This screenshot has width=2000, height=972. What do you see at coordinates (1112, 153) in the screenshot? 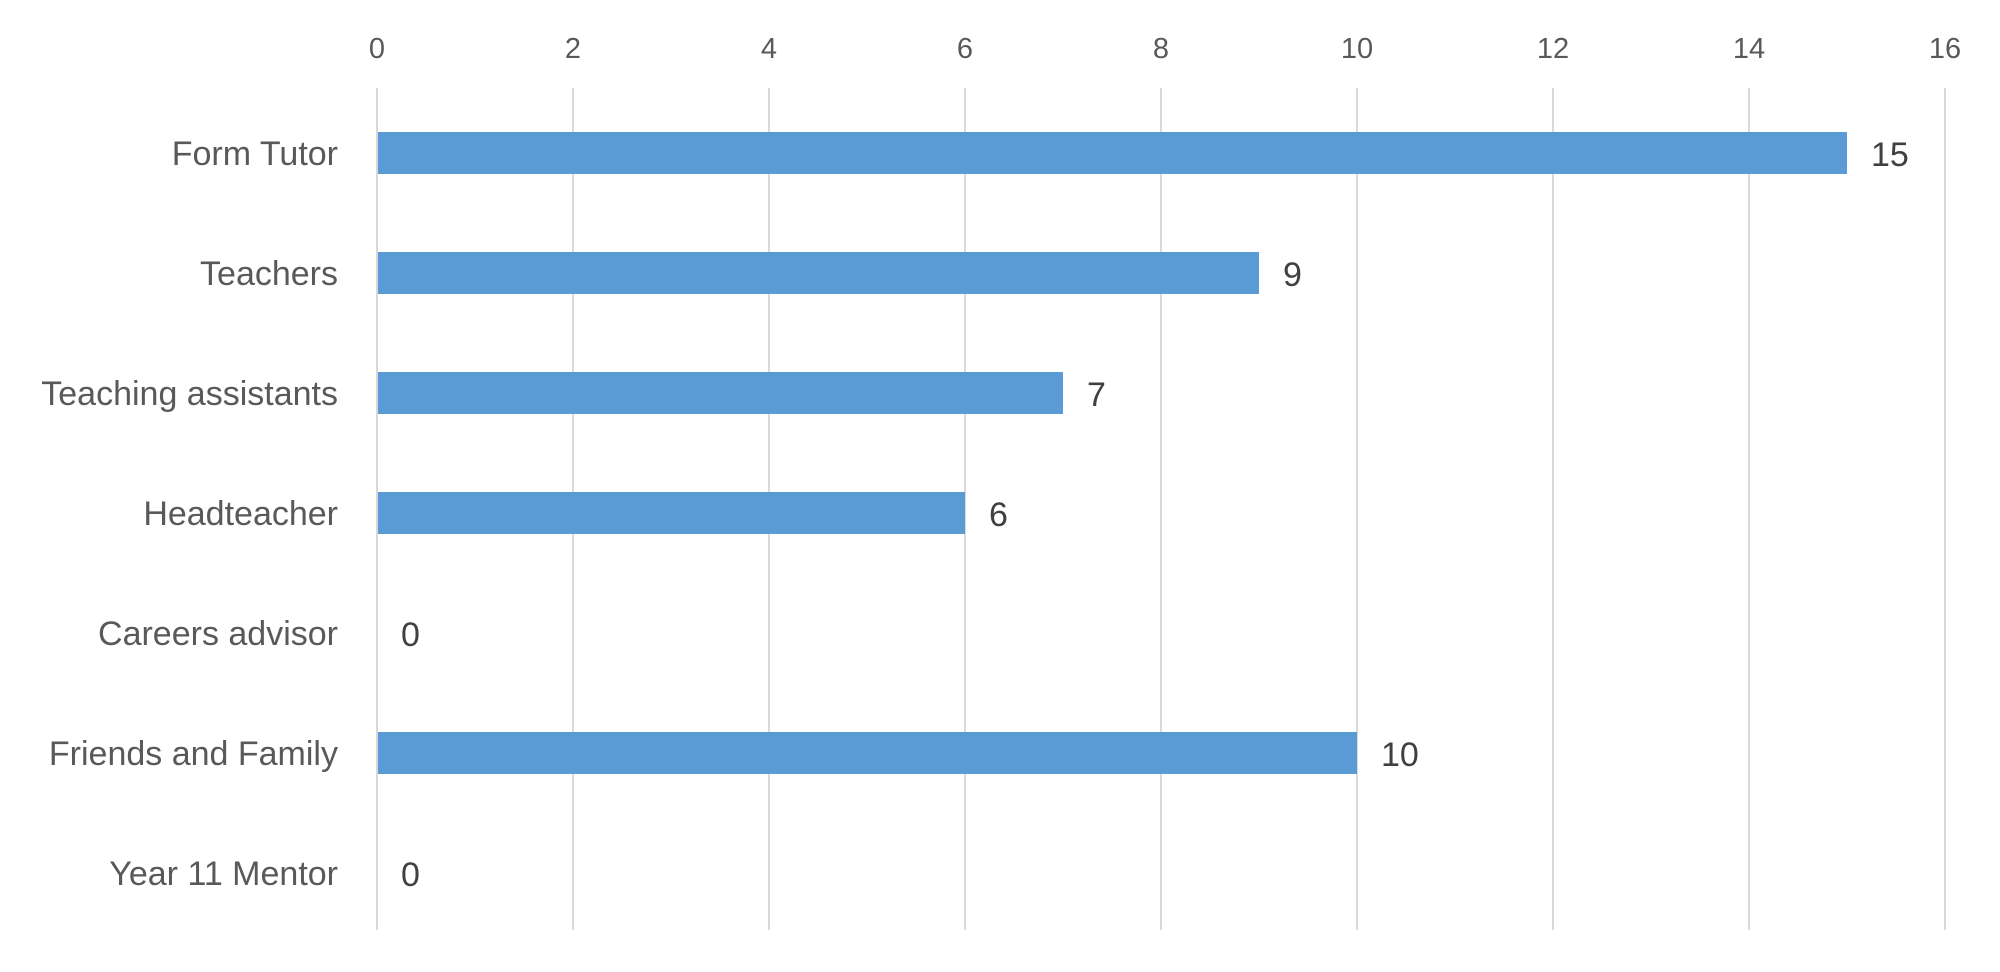
I see `bar-form-tutor` at bounding box center [1112, 153].